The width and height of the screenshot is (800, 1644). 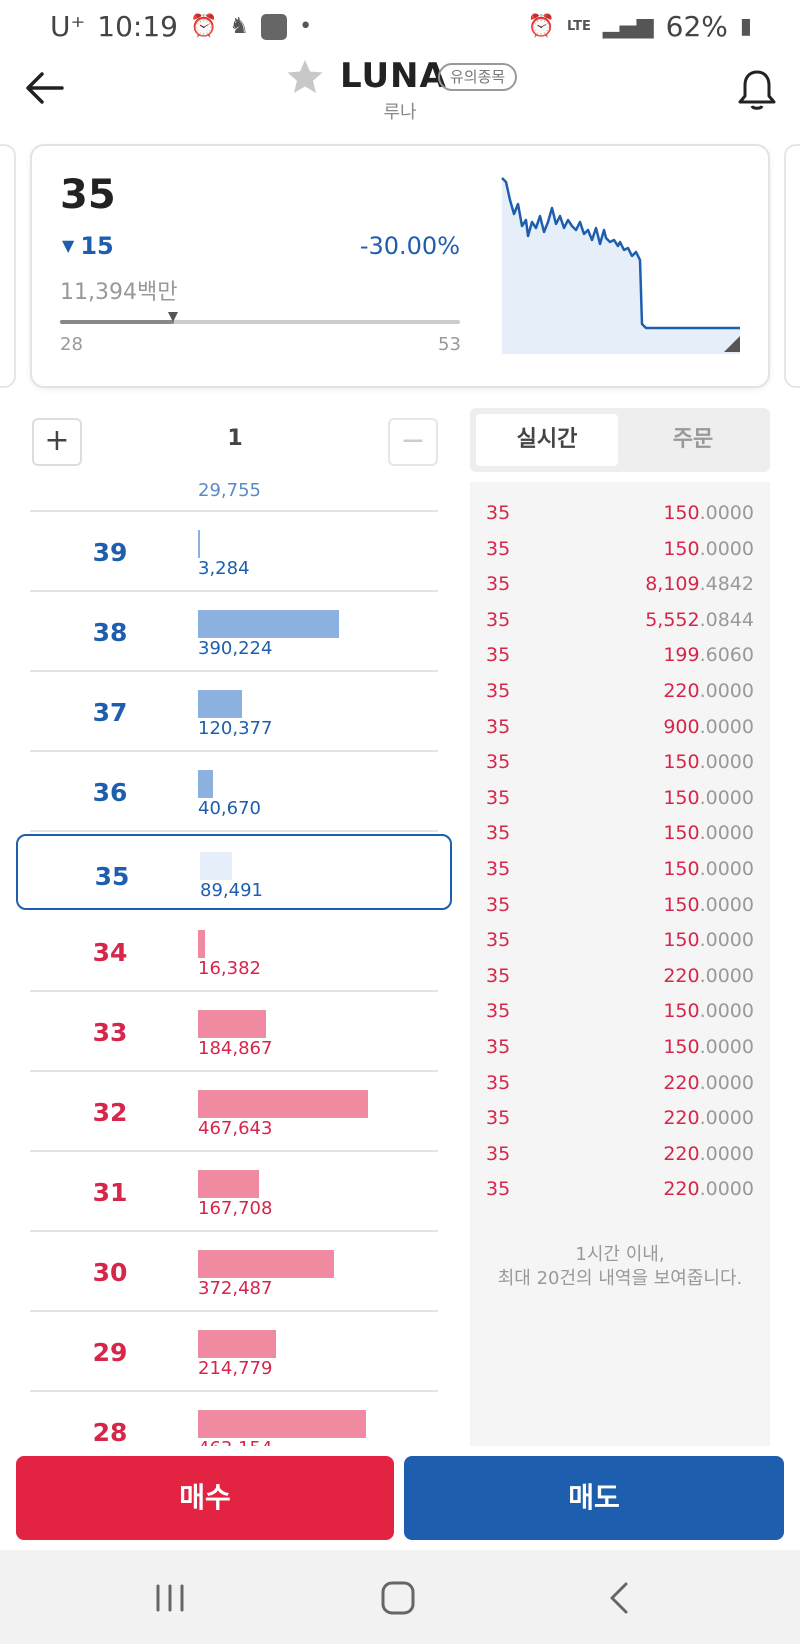 I want to click on order-book-row: 39 3,284, so click(x=234, y=552).